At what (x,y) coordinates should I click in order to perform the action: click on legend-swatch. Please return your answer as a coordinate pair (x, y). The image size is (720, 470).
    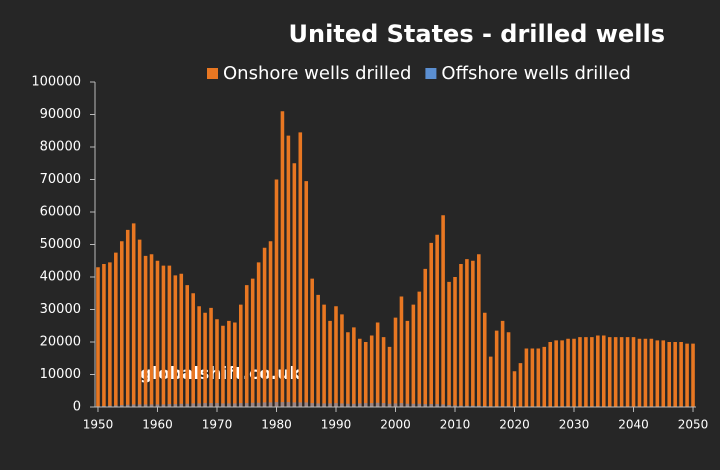
    Looking at the image, I should click on (431, 73).